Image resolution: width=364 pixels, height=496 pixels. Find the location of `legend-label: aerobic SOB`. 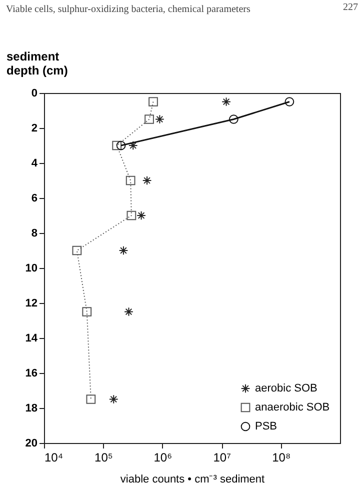

legend-label: aerobic SOB is located at coordinates (286, 388).